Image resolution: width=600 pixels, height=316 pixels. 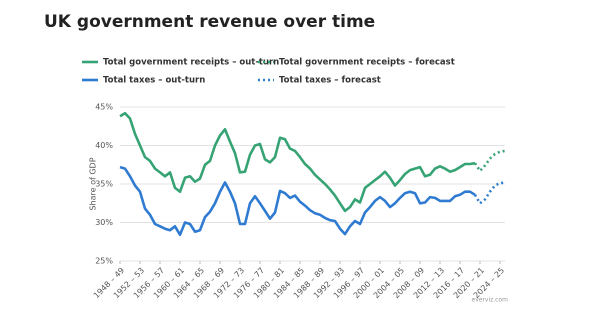 I want to click on y-tick-label: 40%, so click(x=104, y=145).